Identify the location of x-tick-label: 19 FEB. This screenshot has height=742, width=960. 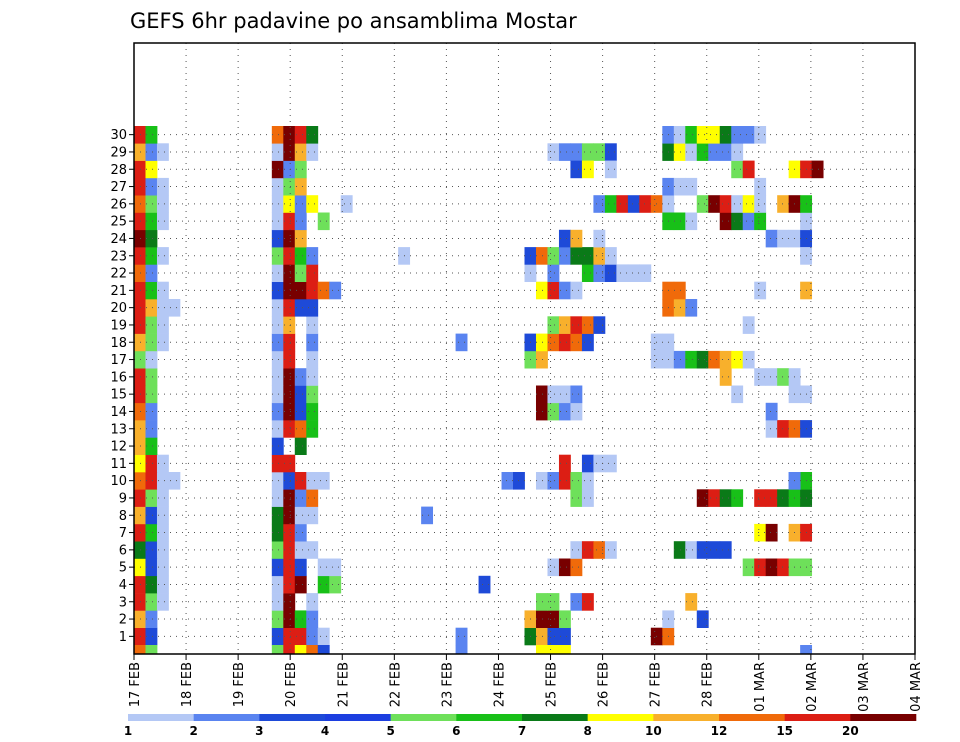
(239, 684).